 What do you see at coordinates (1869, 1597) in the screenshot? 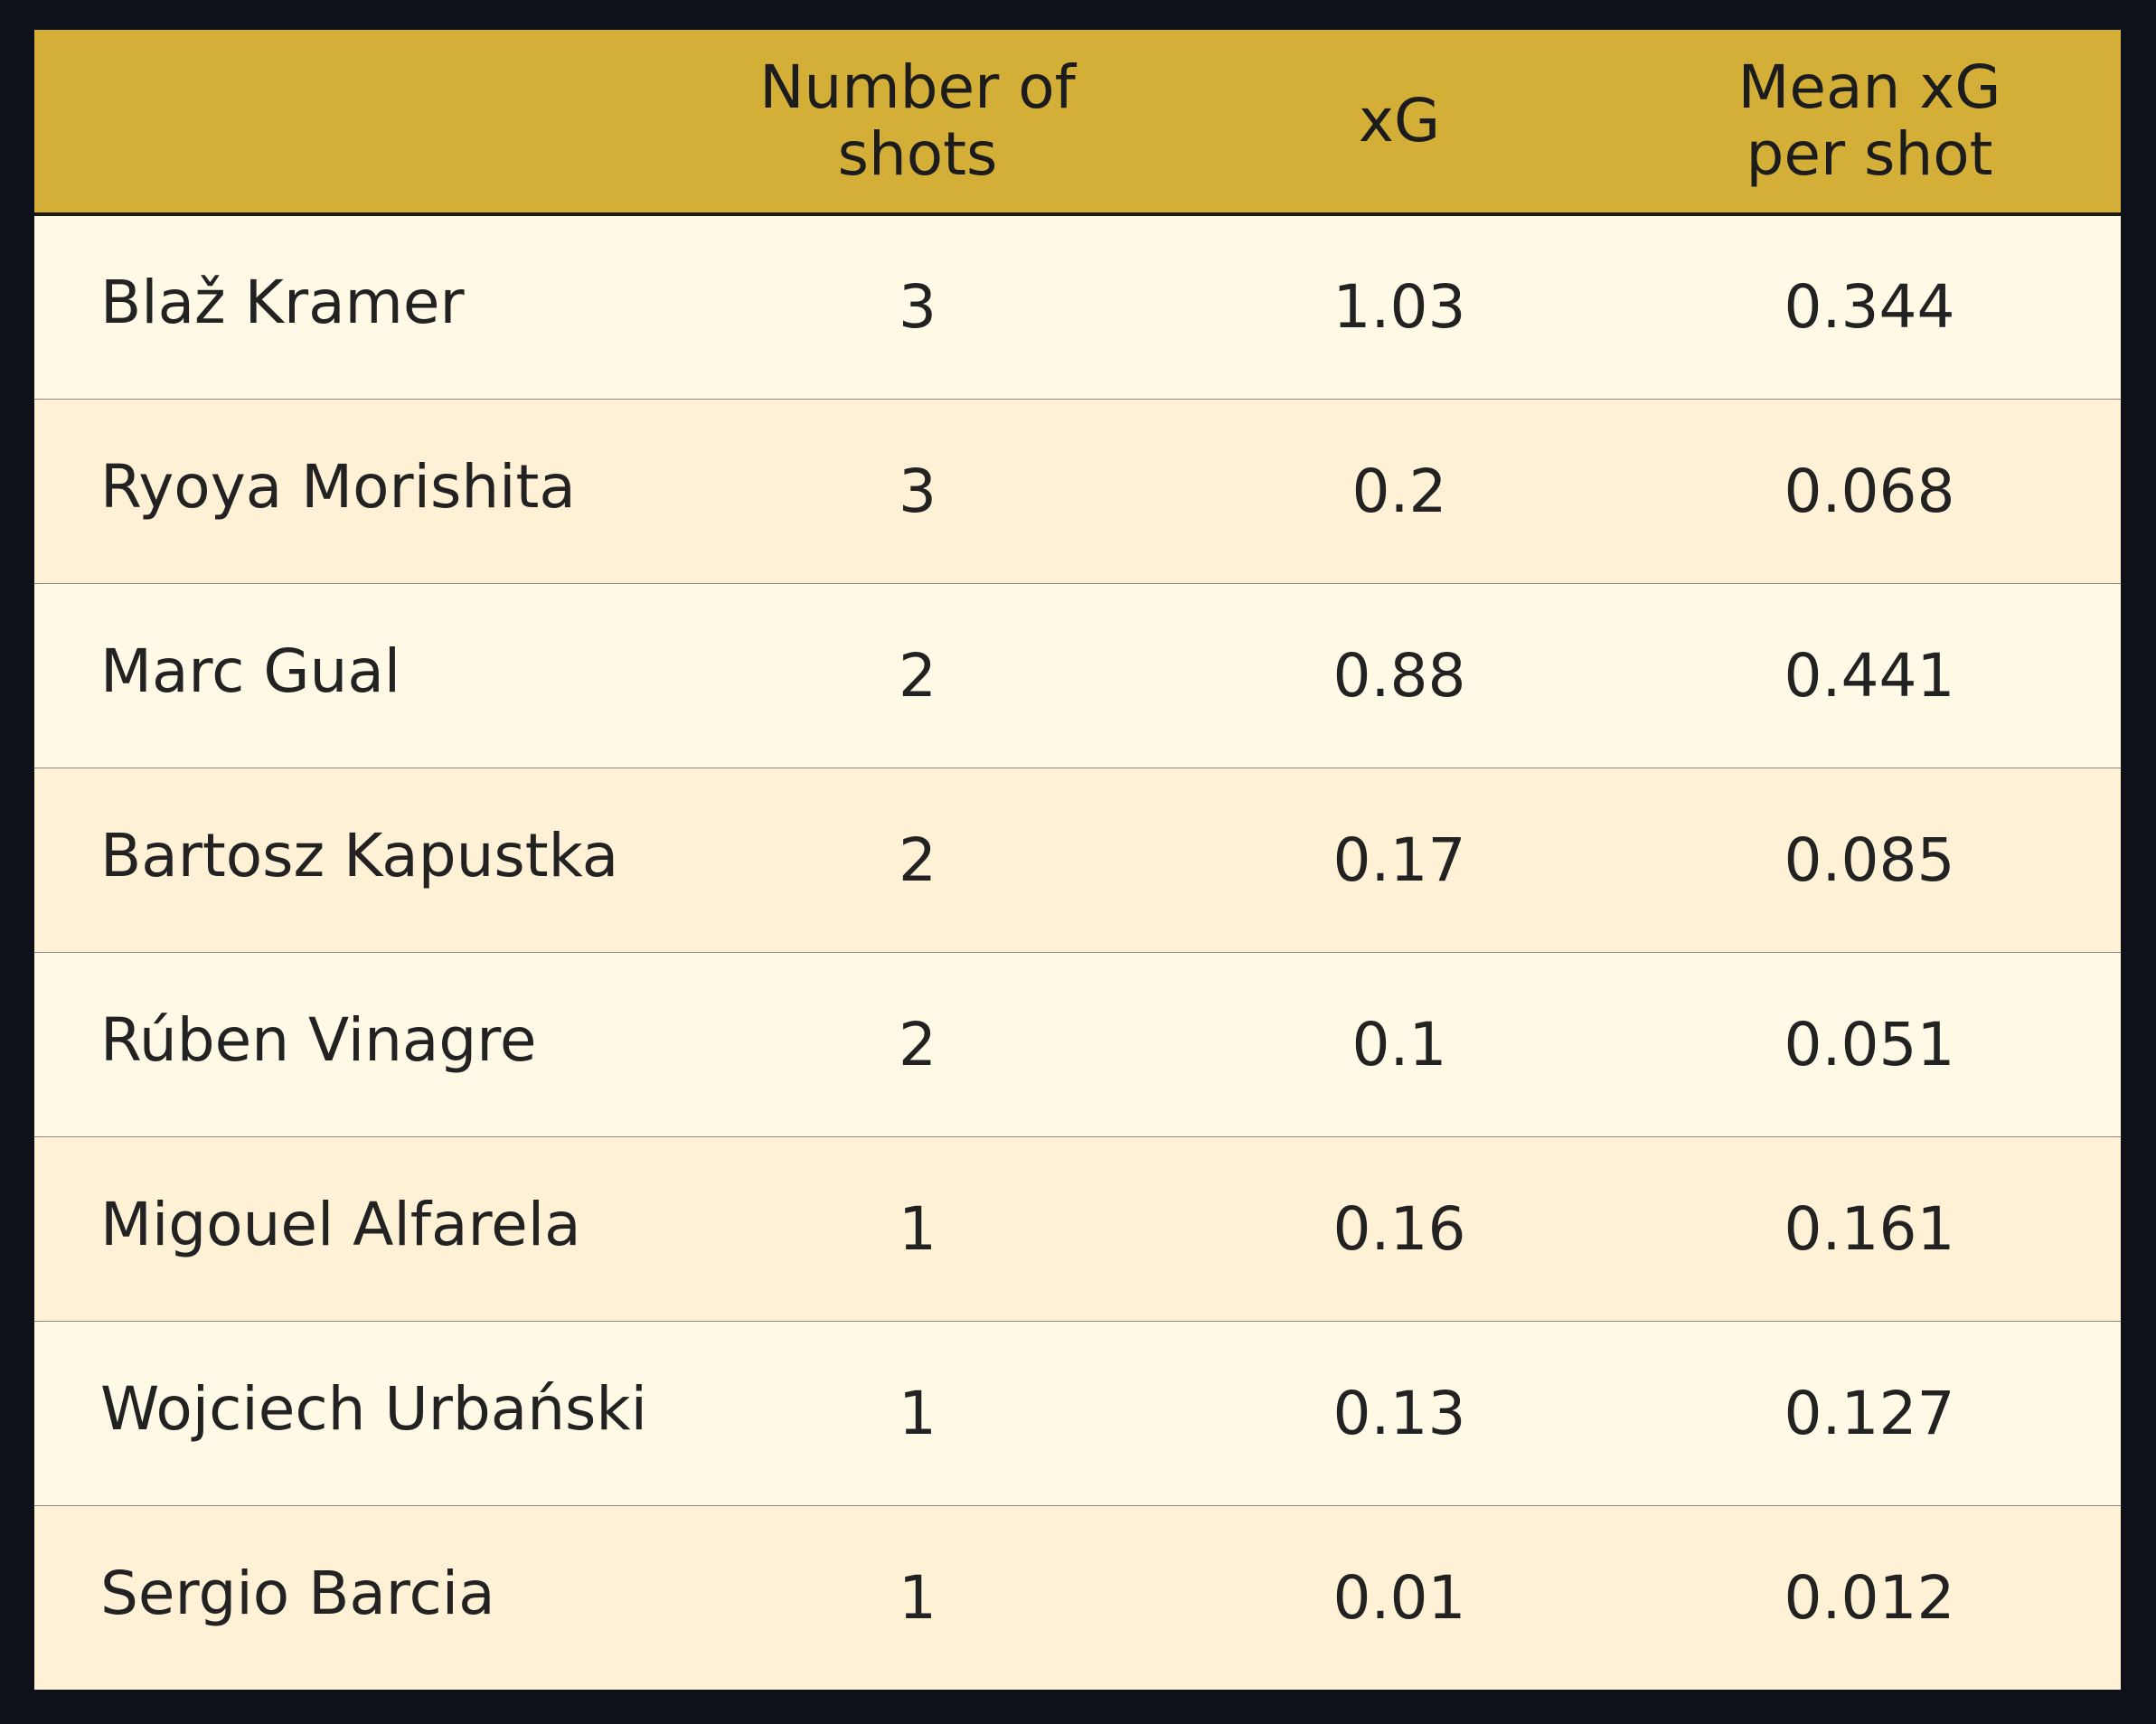
I see `mean-xg-value: 0.012` at bounding box center [1869, 1597].